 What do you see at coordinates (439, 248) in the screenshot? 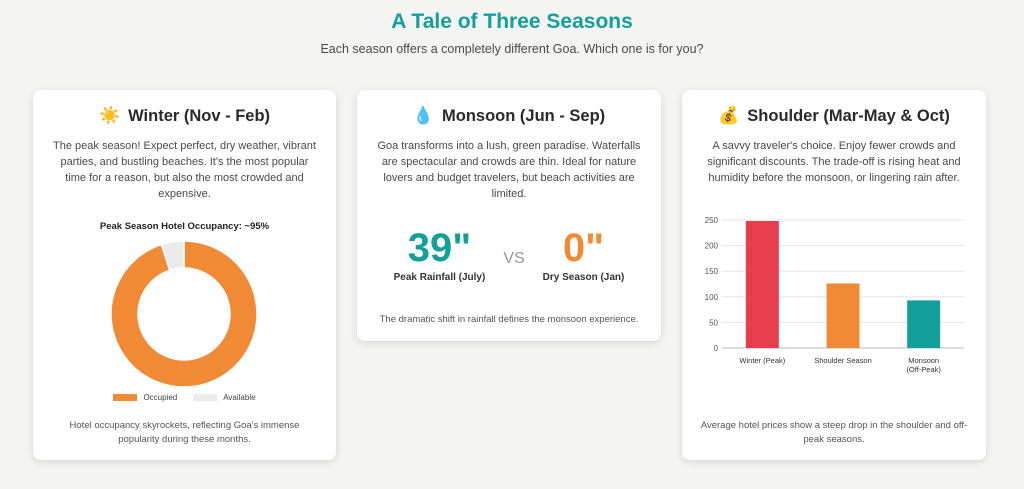
I see `peak-rainfall-value: 39"` at bounding box center [439, 248].